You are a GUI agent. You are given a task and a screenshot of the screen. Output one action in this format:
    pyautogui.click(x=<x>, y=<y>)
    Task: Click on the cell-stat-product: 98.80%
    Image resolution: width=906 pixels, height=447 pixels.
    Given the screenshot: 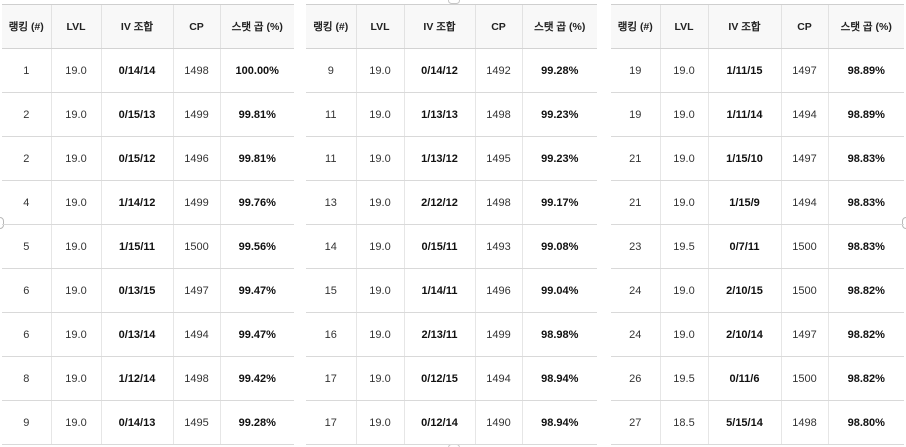 What is the action you would take?
    pyautogui.click(x=866, y=422)
    